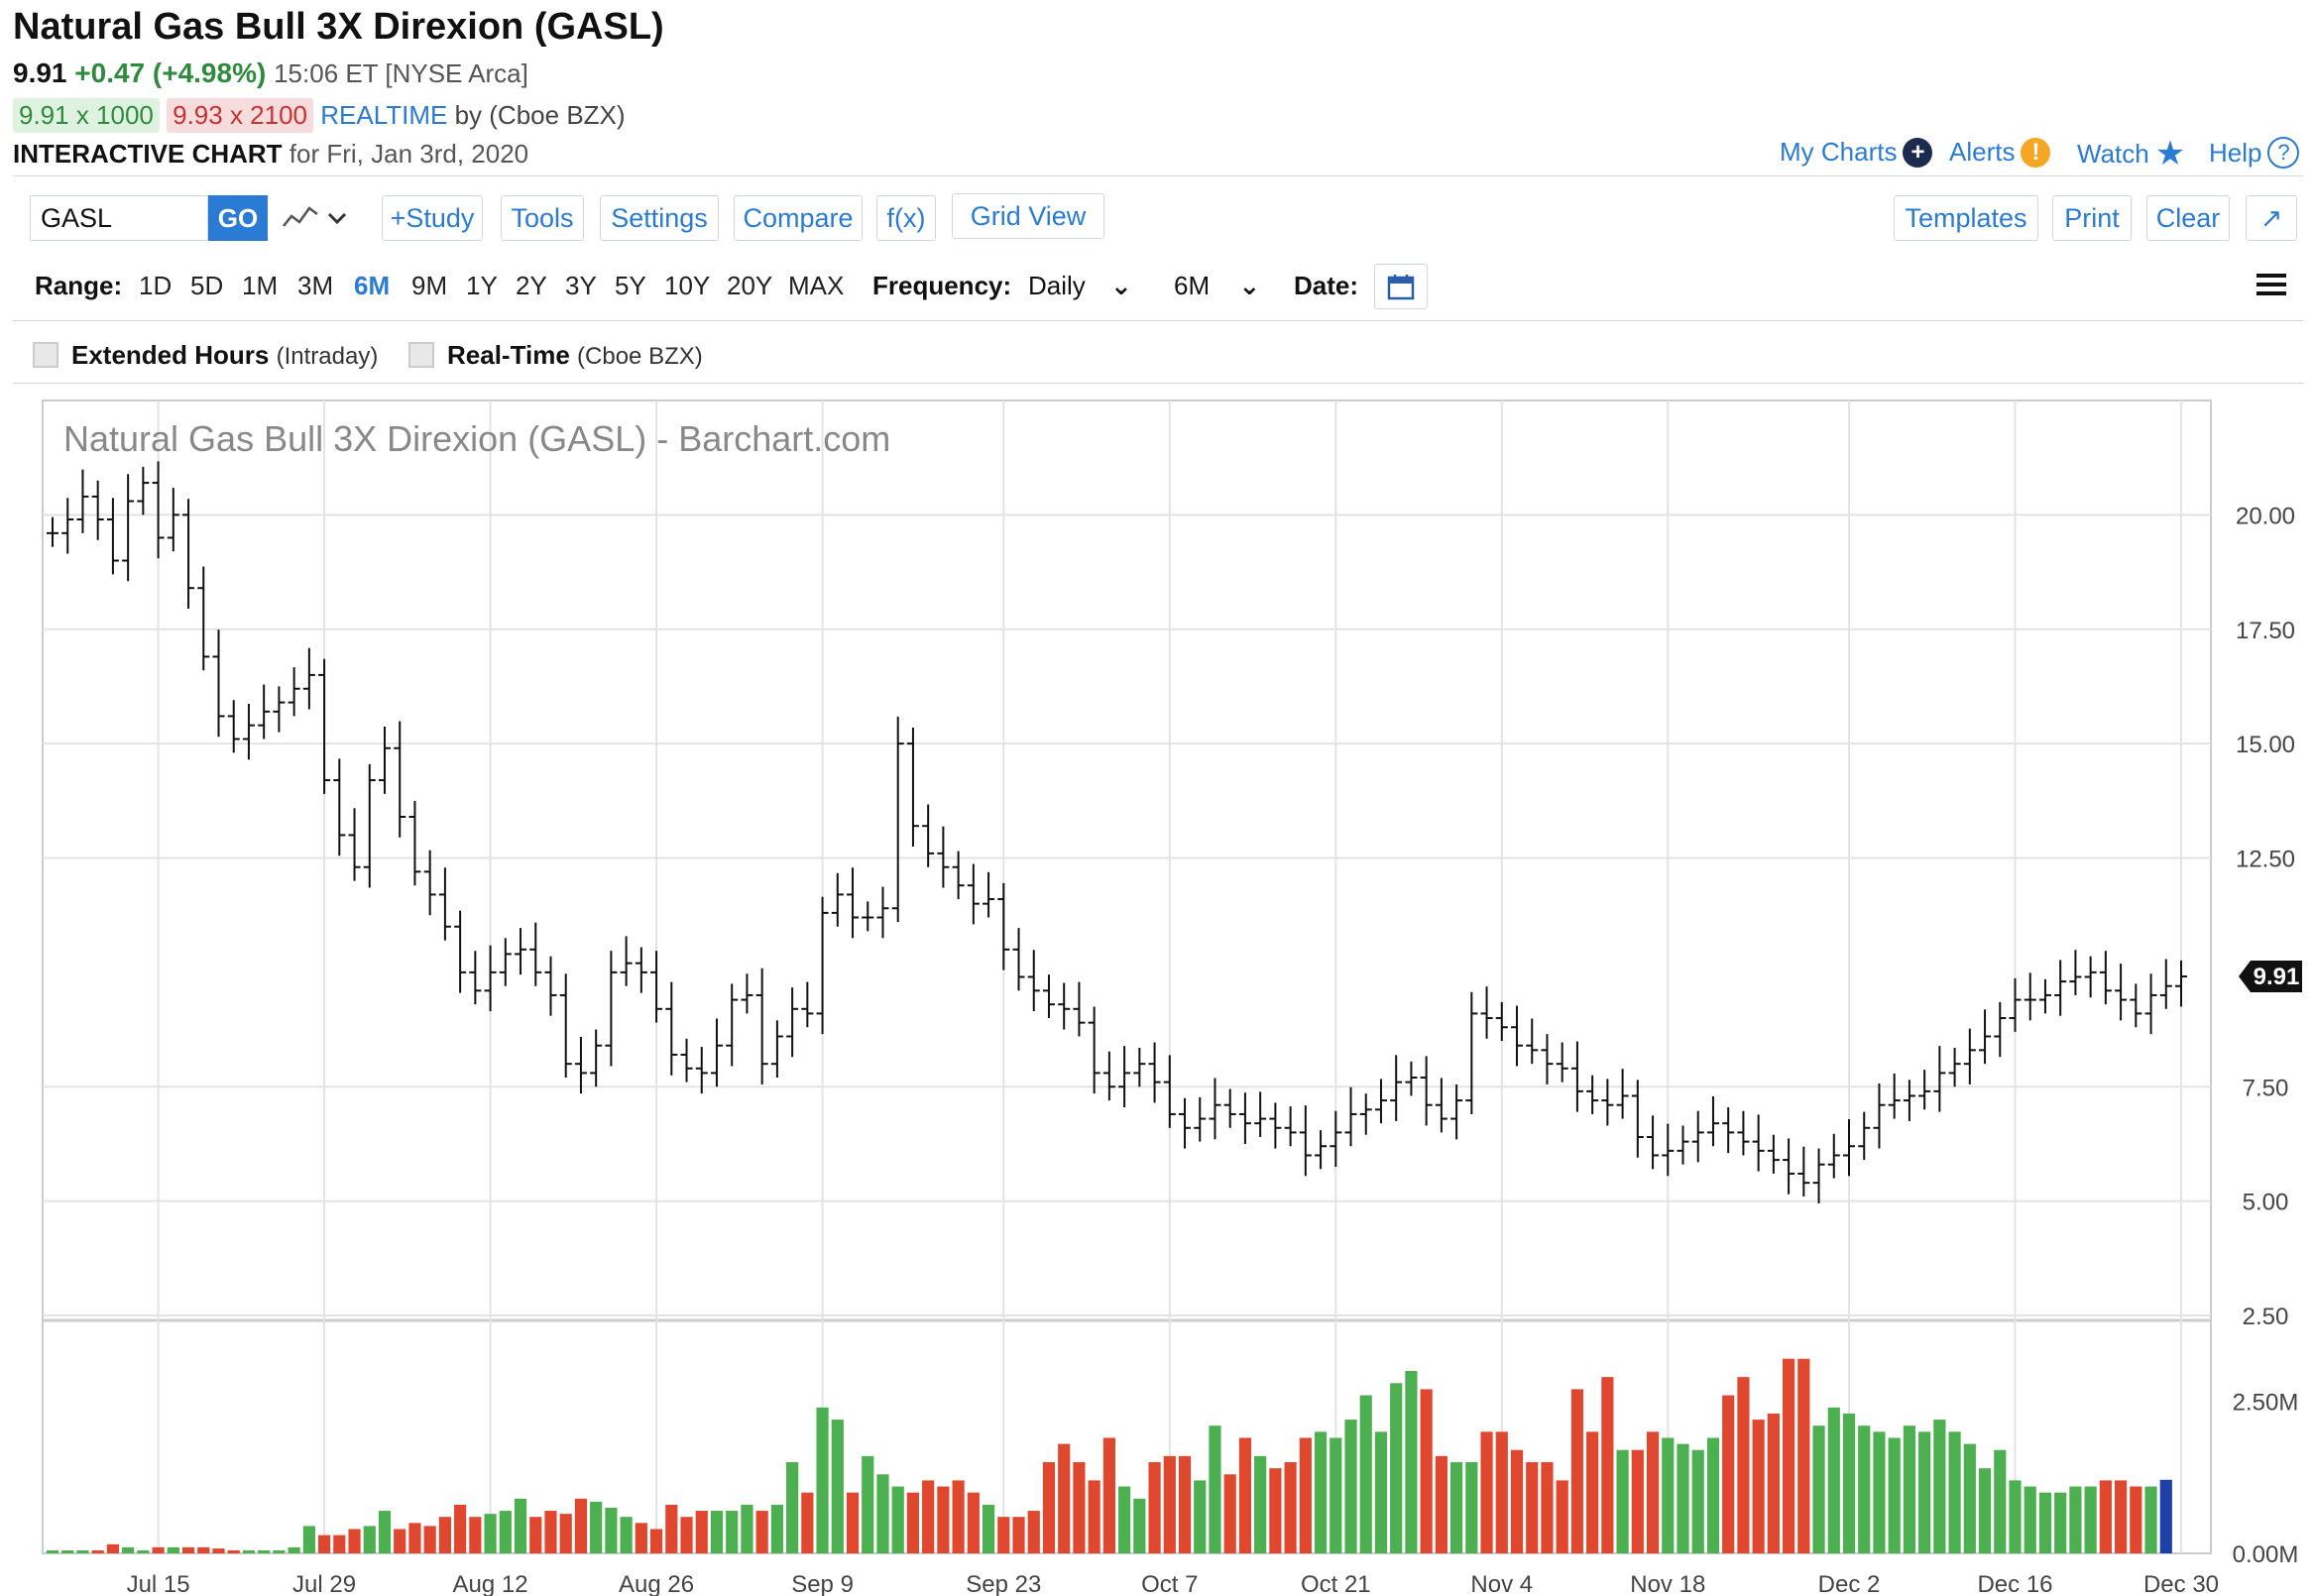 The image size is (2314, 1596). What do you see at coordinates (657, 1583) in the screenshot?
I see `x-tick-label: Aug 26` at bounding box center [657, 1583].